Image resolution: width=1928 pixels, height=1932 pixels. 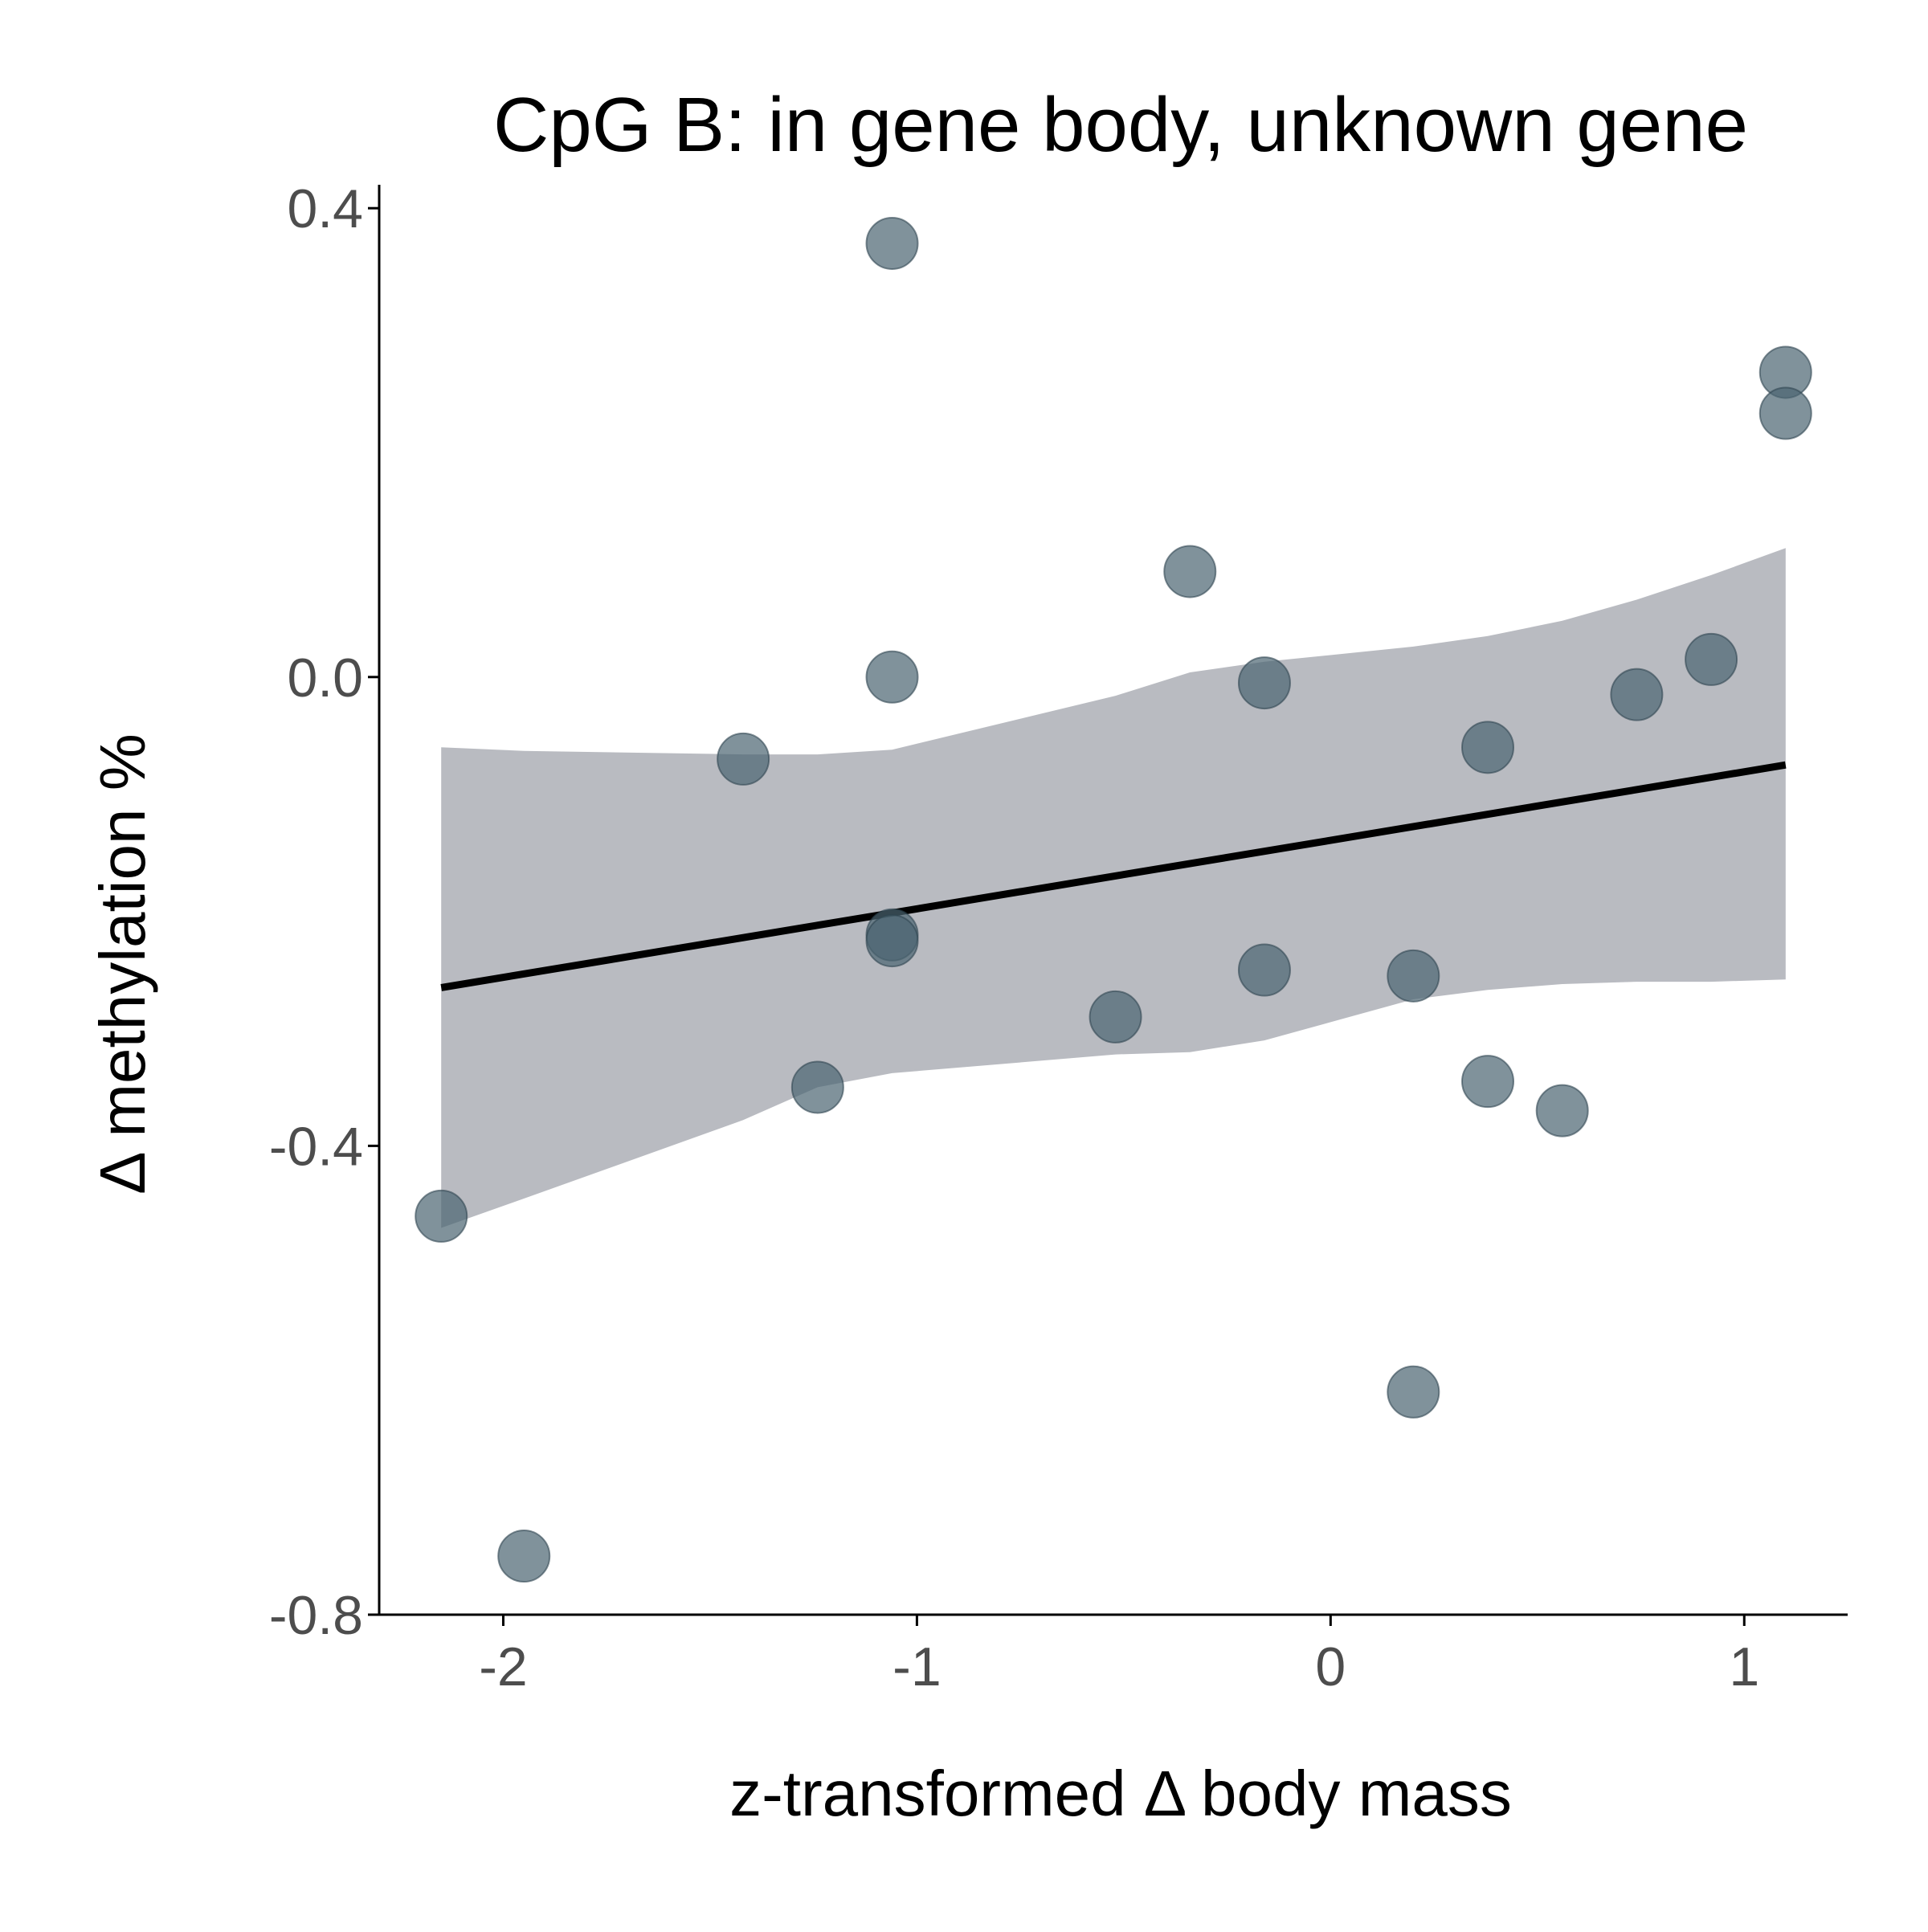 What do you see at coordinates (1120, 125) in the screenshot?
I see `chart-title: CpG B: in gene body, unknown gene` at bounding box center [1120, 125].